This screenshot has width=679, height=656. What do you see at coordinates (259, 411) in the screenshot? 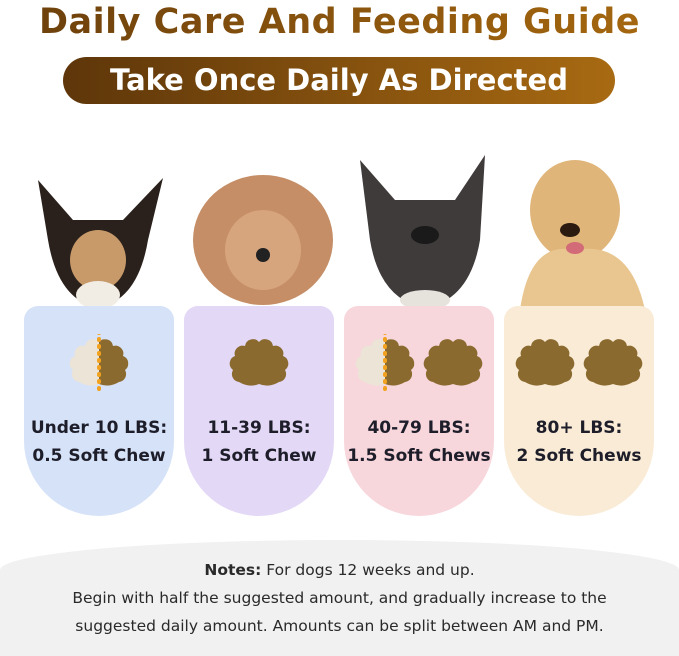
I see `dosage-card-11-39: 11-39 LBS: 1 Soft Chew` at bounding box center [259, 411].